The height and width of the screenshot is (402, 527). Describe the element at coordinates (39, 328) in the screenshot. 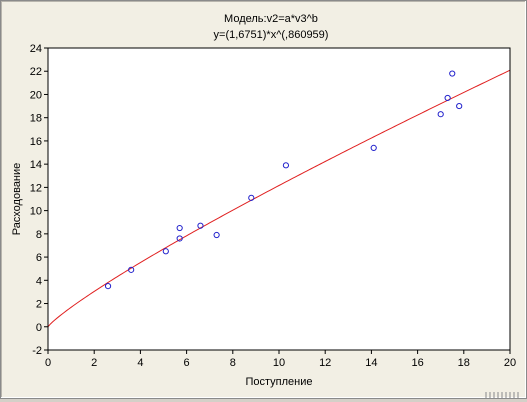

I see `y-tick-label: 0` at that location.